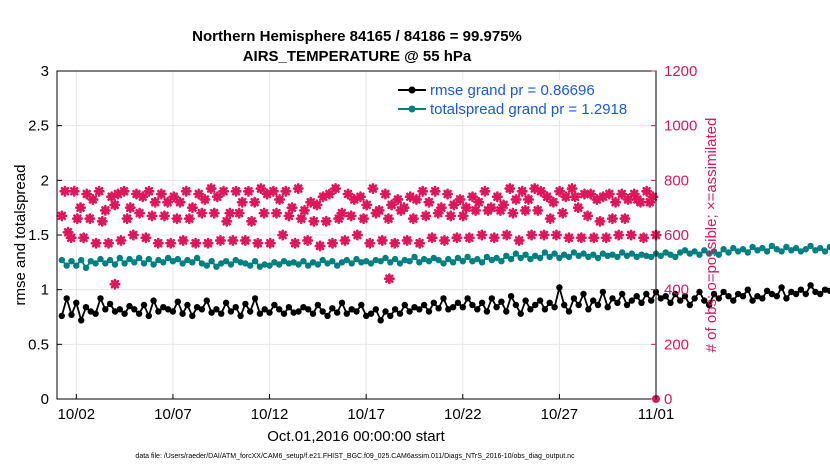 The width and height of the screenshot is (830, 470). Describe the element at coordinates (366, 414) in the screenshot. I see `x-tick-label: 10/17` at that location.